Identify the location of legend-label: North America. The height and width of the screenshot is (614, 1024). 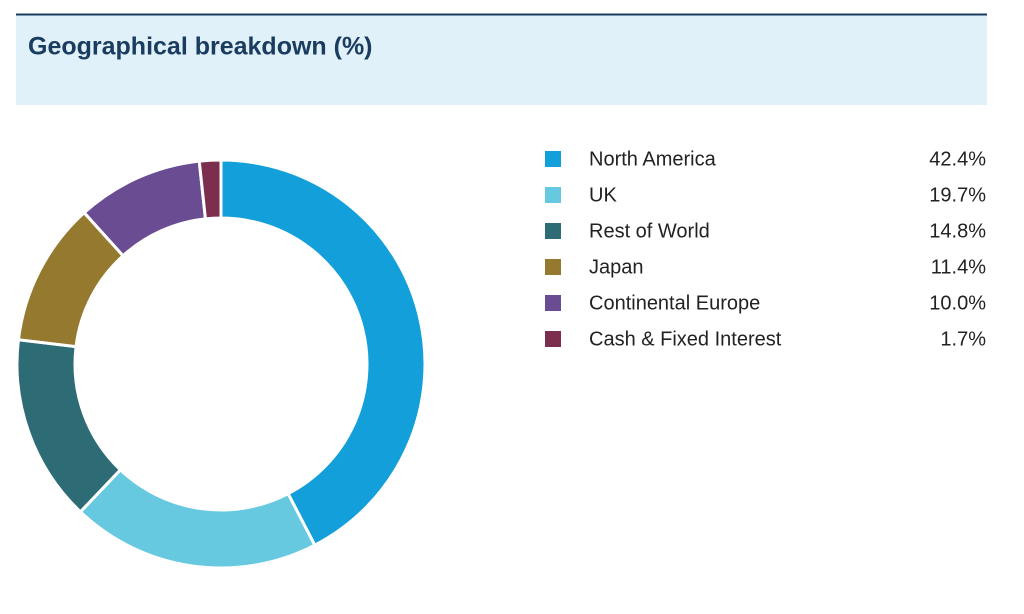
(653, 159).